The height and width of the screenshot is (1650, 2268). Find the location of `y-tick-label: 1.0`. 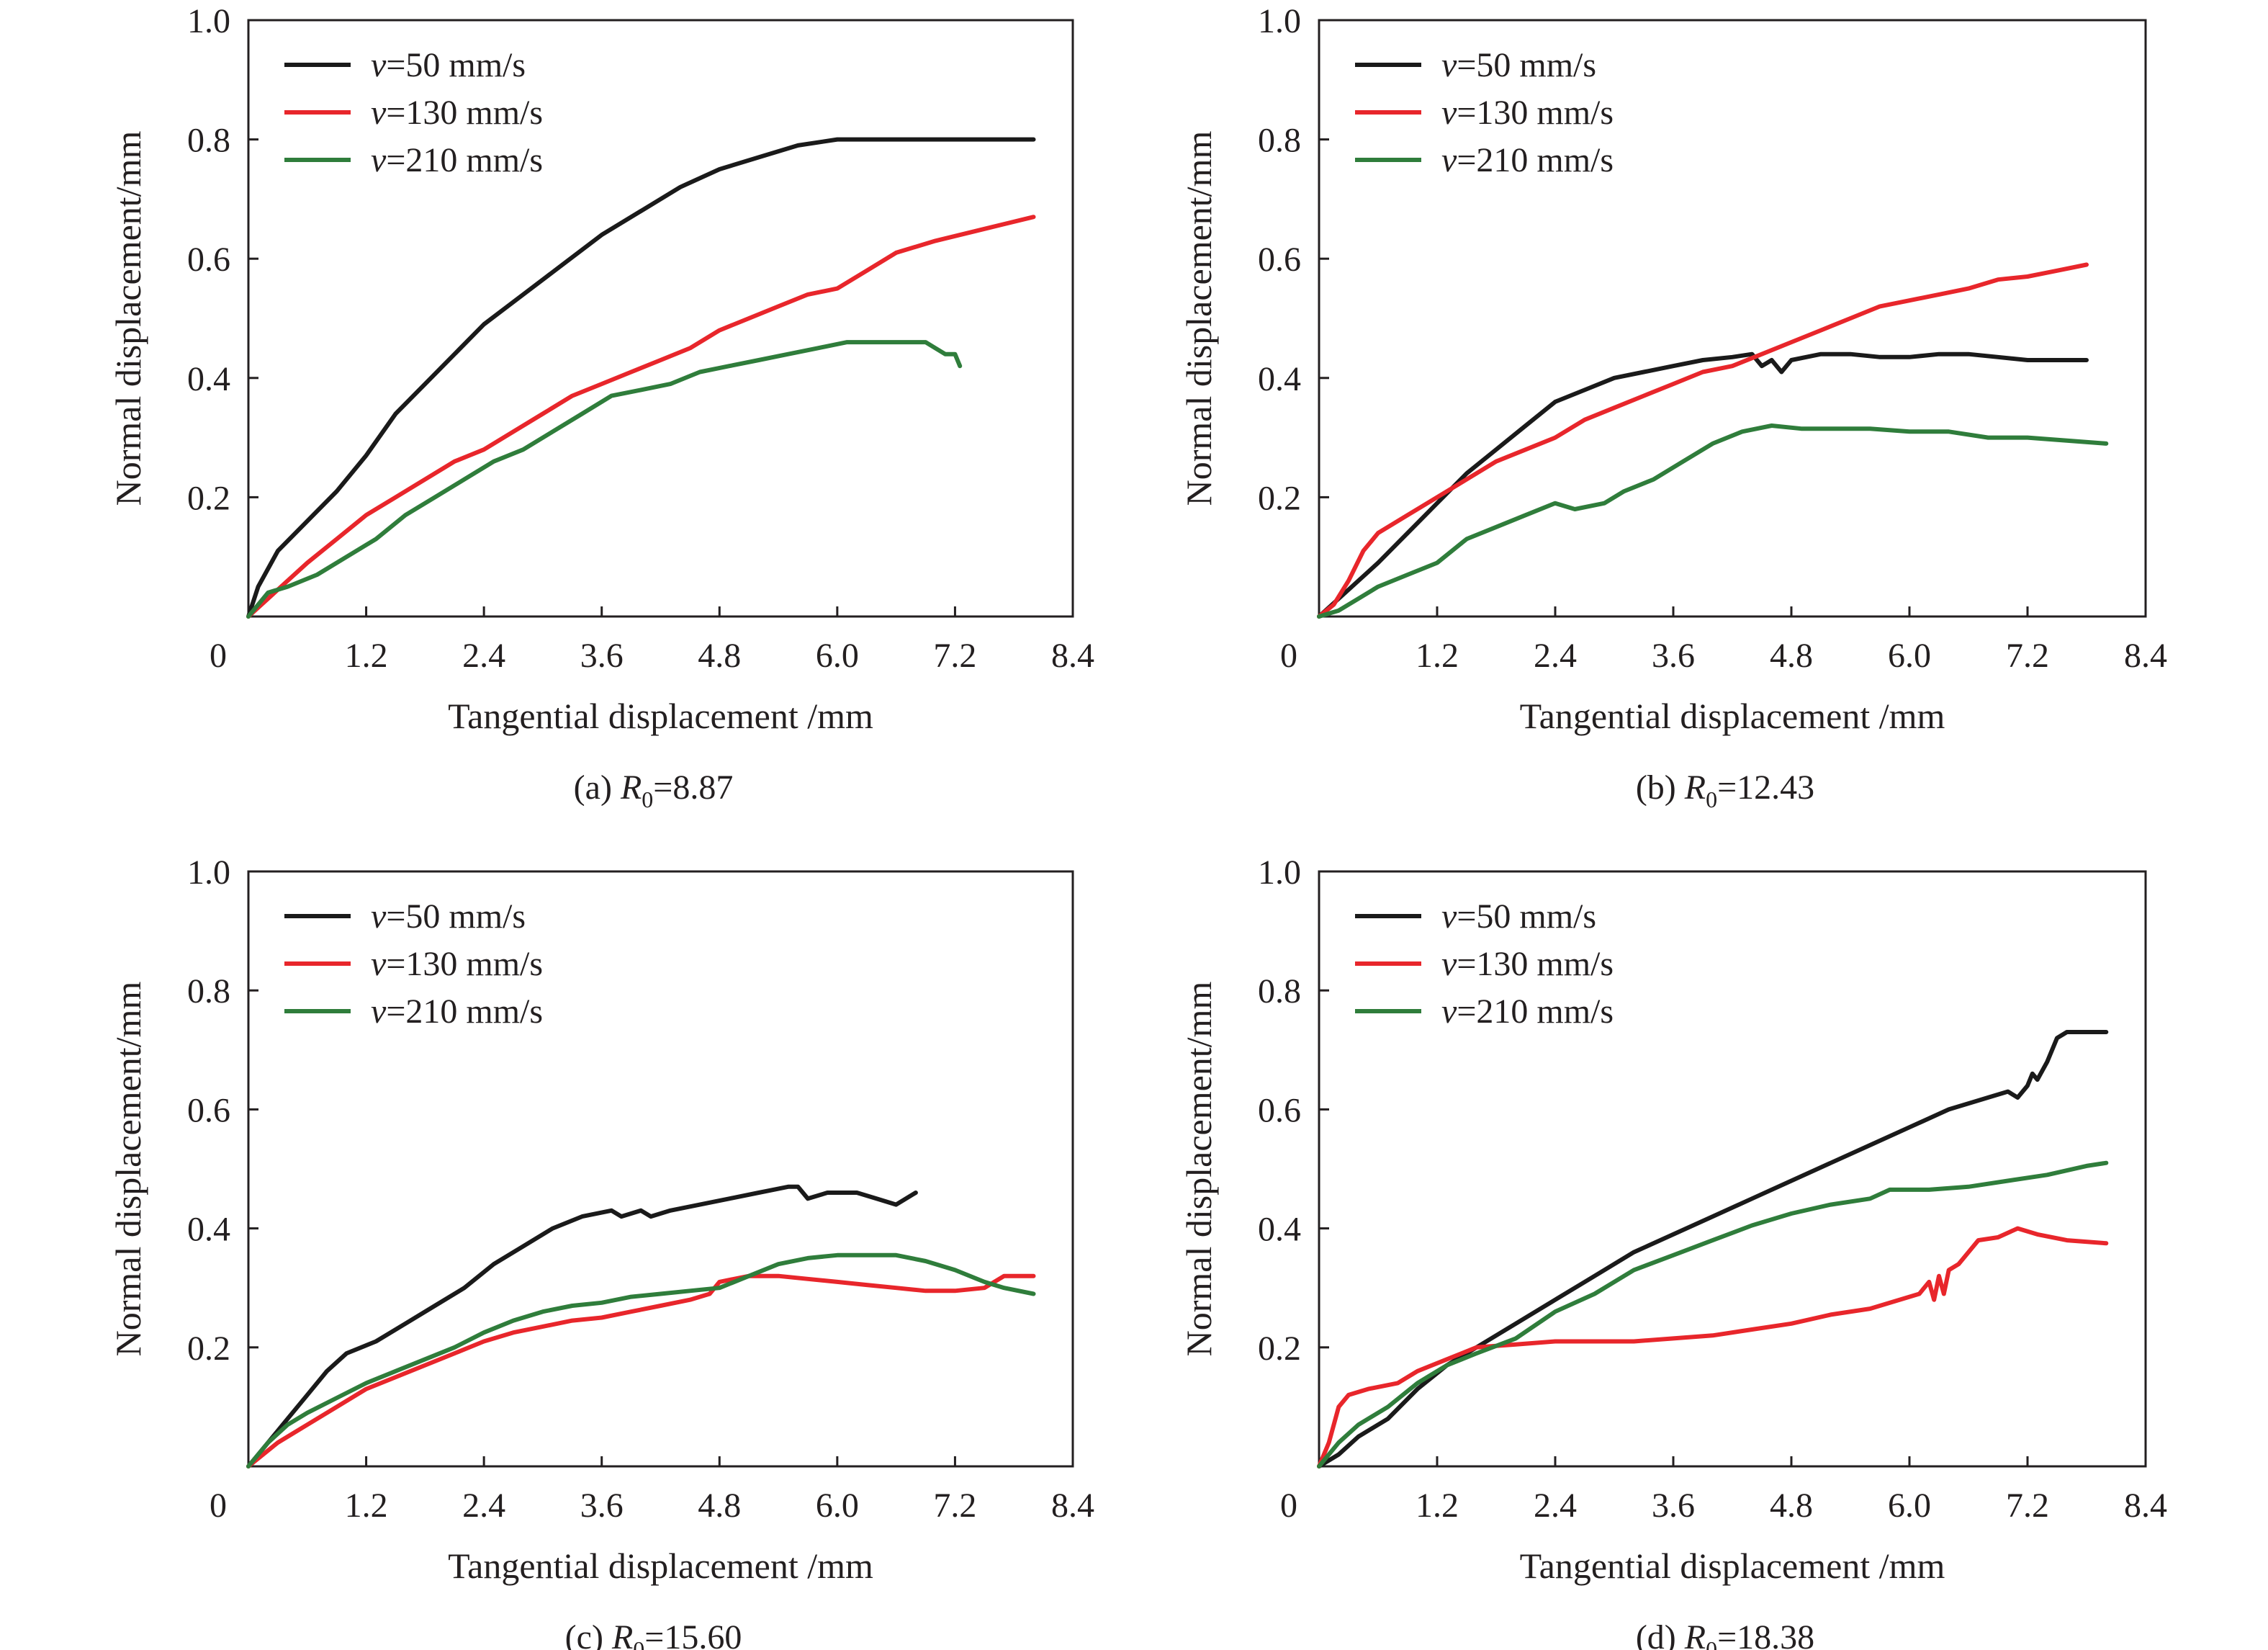

y-tick-label: 1.0 is located at coordinates (1279, 21).